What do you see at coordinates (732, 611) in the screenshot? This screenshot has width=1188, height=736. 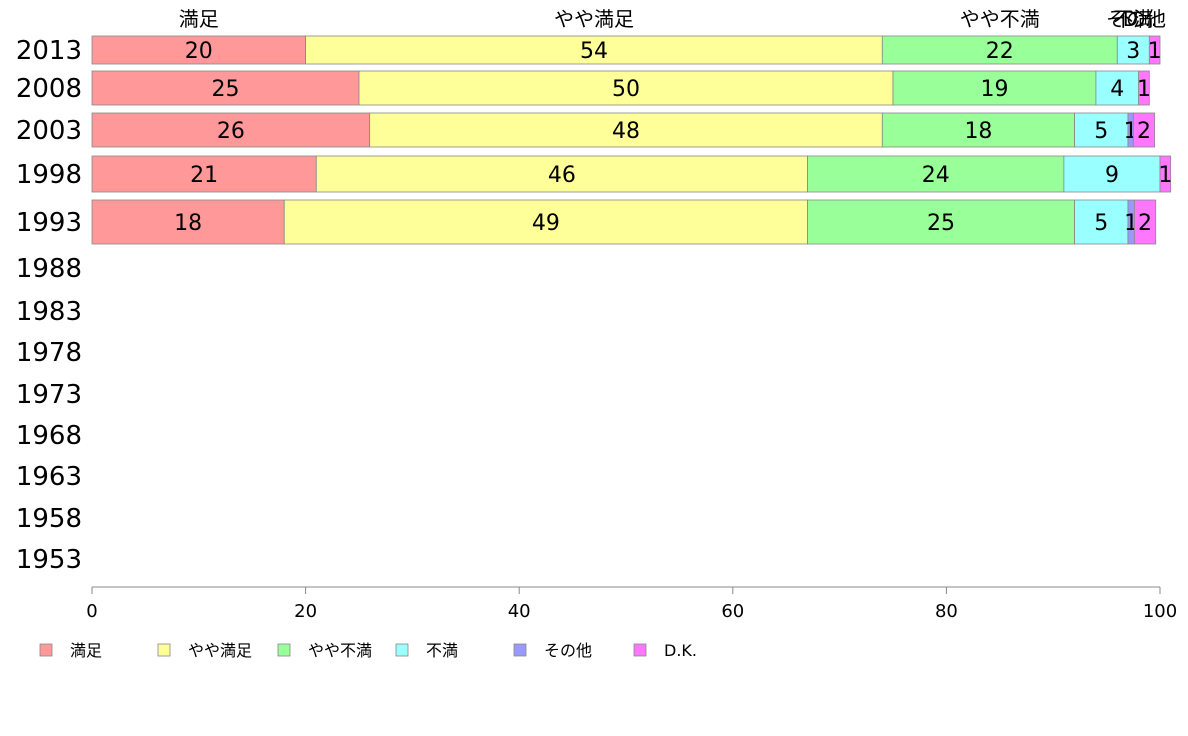 I see `x-tick-label: 60` at bounding box center [732, 611].